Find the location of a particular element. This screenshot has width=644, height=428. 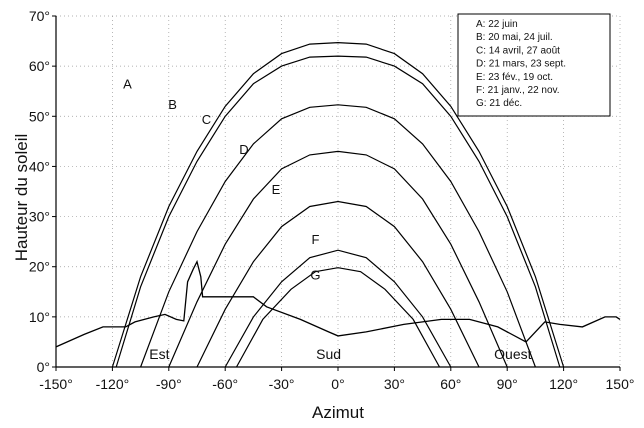

legend-box is located at coordinates (534, 65).